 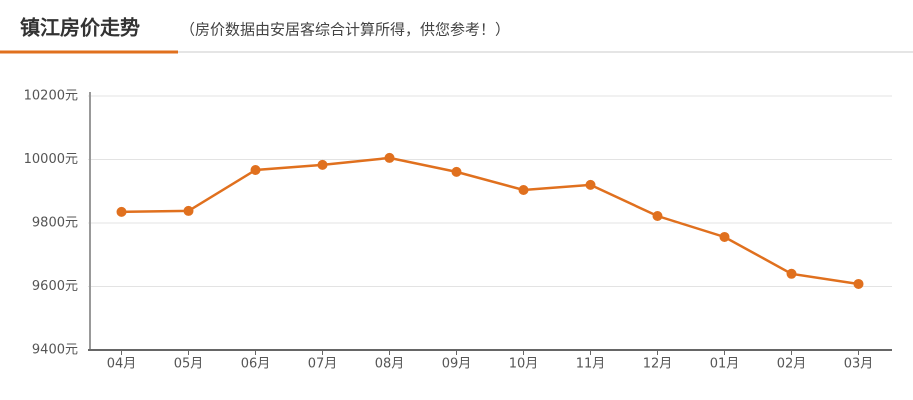 What do you see at coordinates (658, 364) in the screenshot?
I see `x-tick-label: 12月` at bounding box center [658, 364].